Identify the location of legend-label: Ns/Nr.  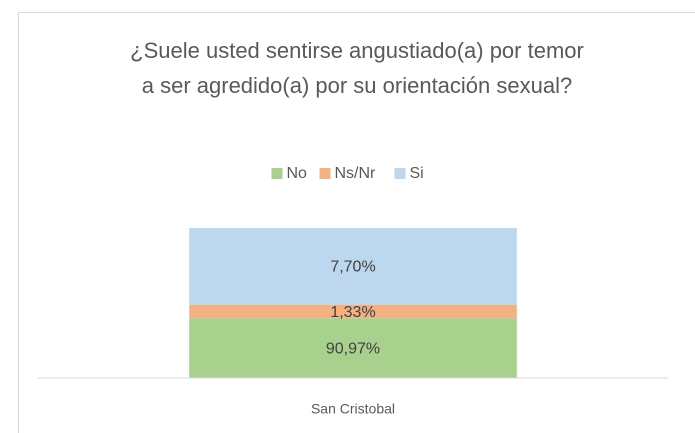
(356, 173).